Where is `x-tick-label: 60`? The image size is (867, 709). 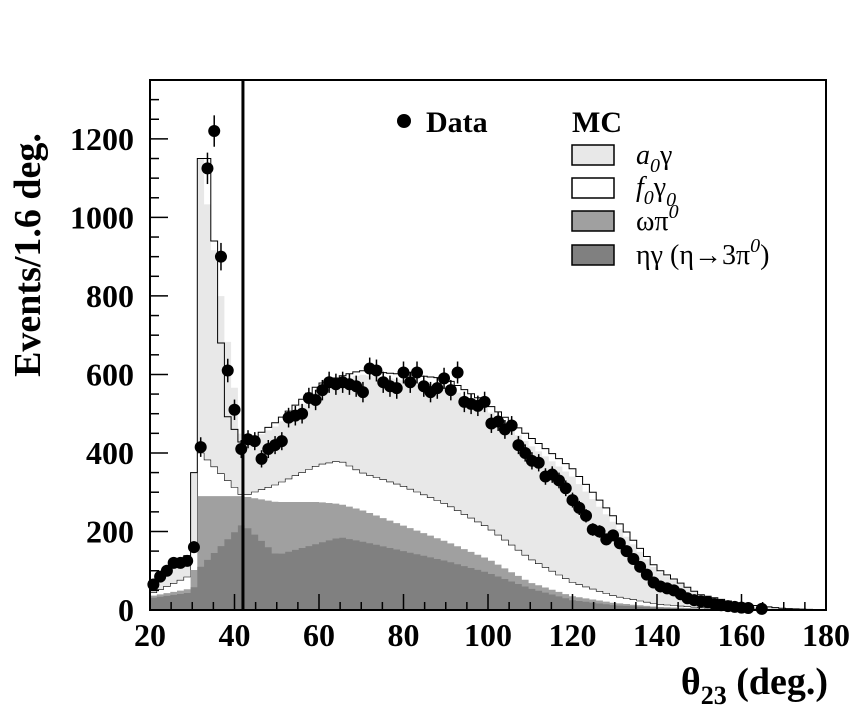 x-tick-label: 60 is located at coordinates (319, 635).